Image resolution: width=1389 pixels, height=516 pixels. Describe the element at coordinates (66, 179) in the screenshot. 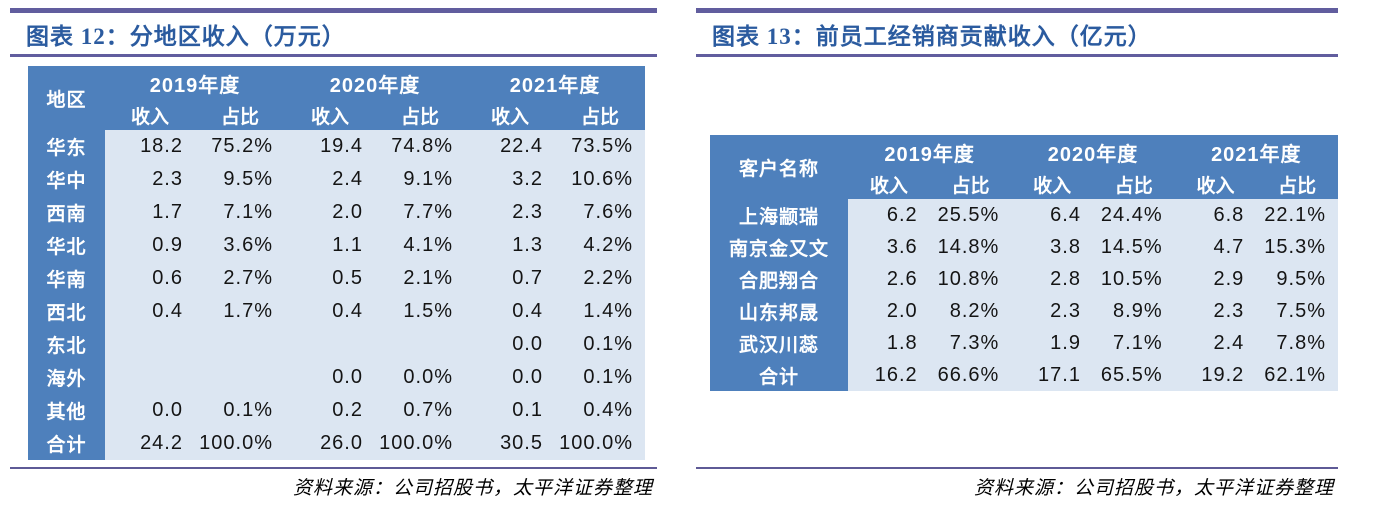

I see `row-label: 华中` at that location.